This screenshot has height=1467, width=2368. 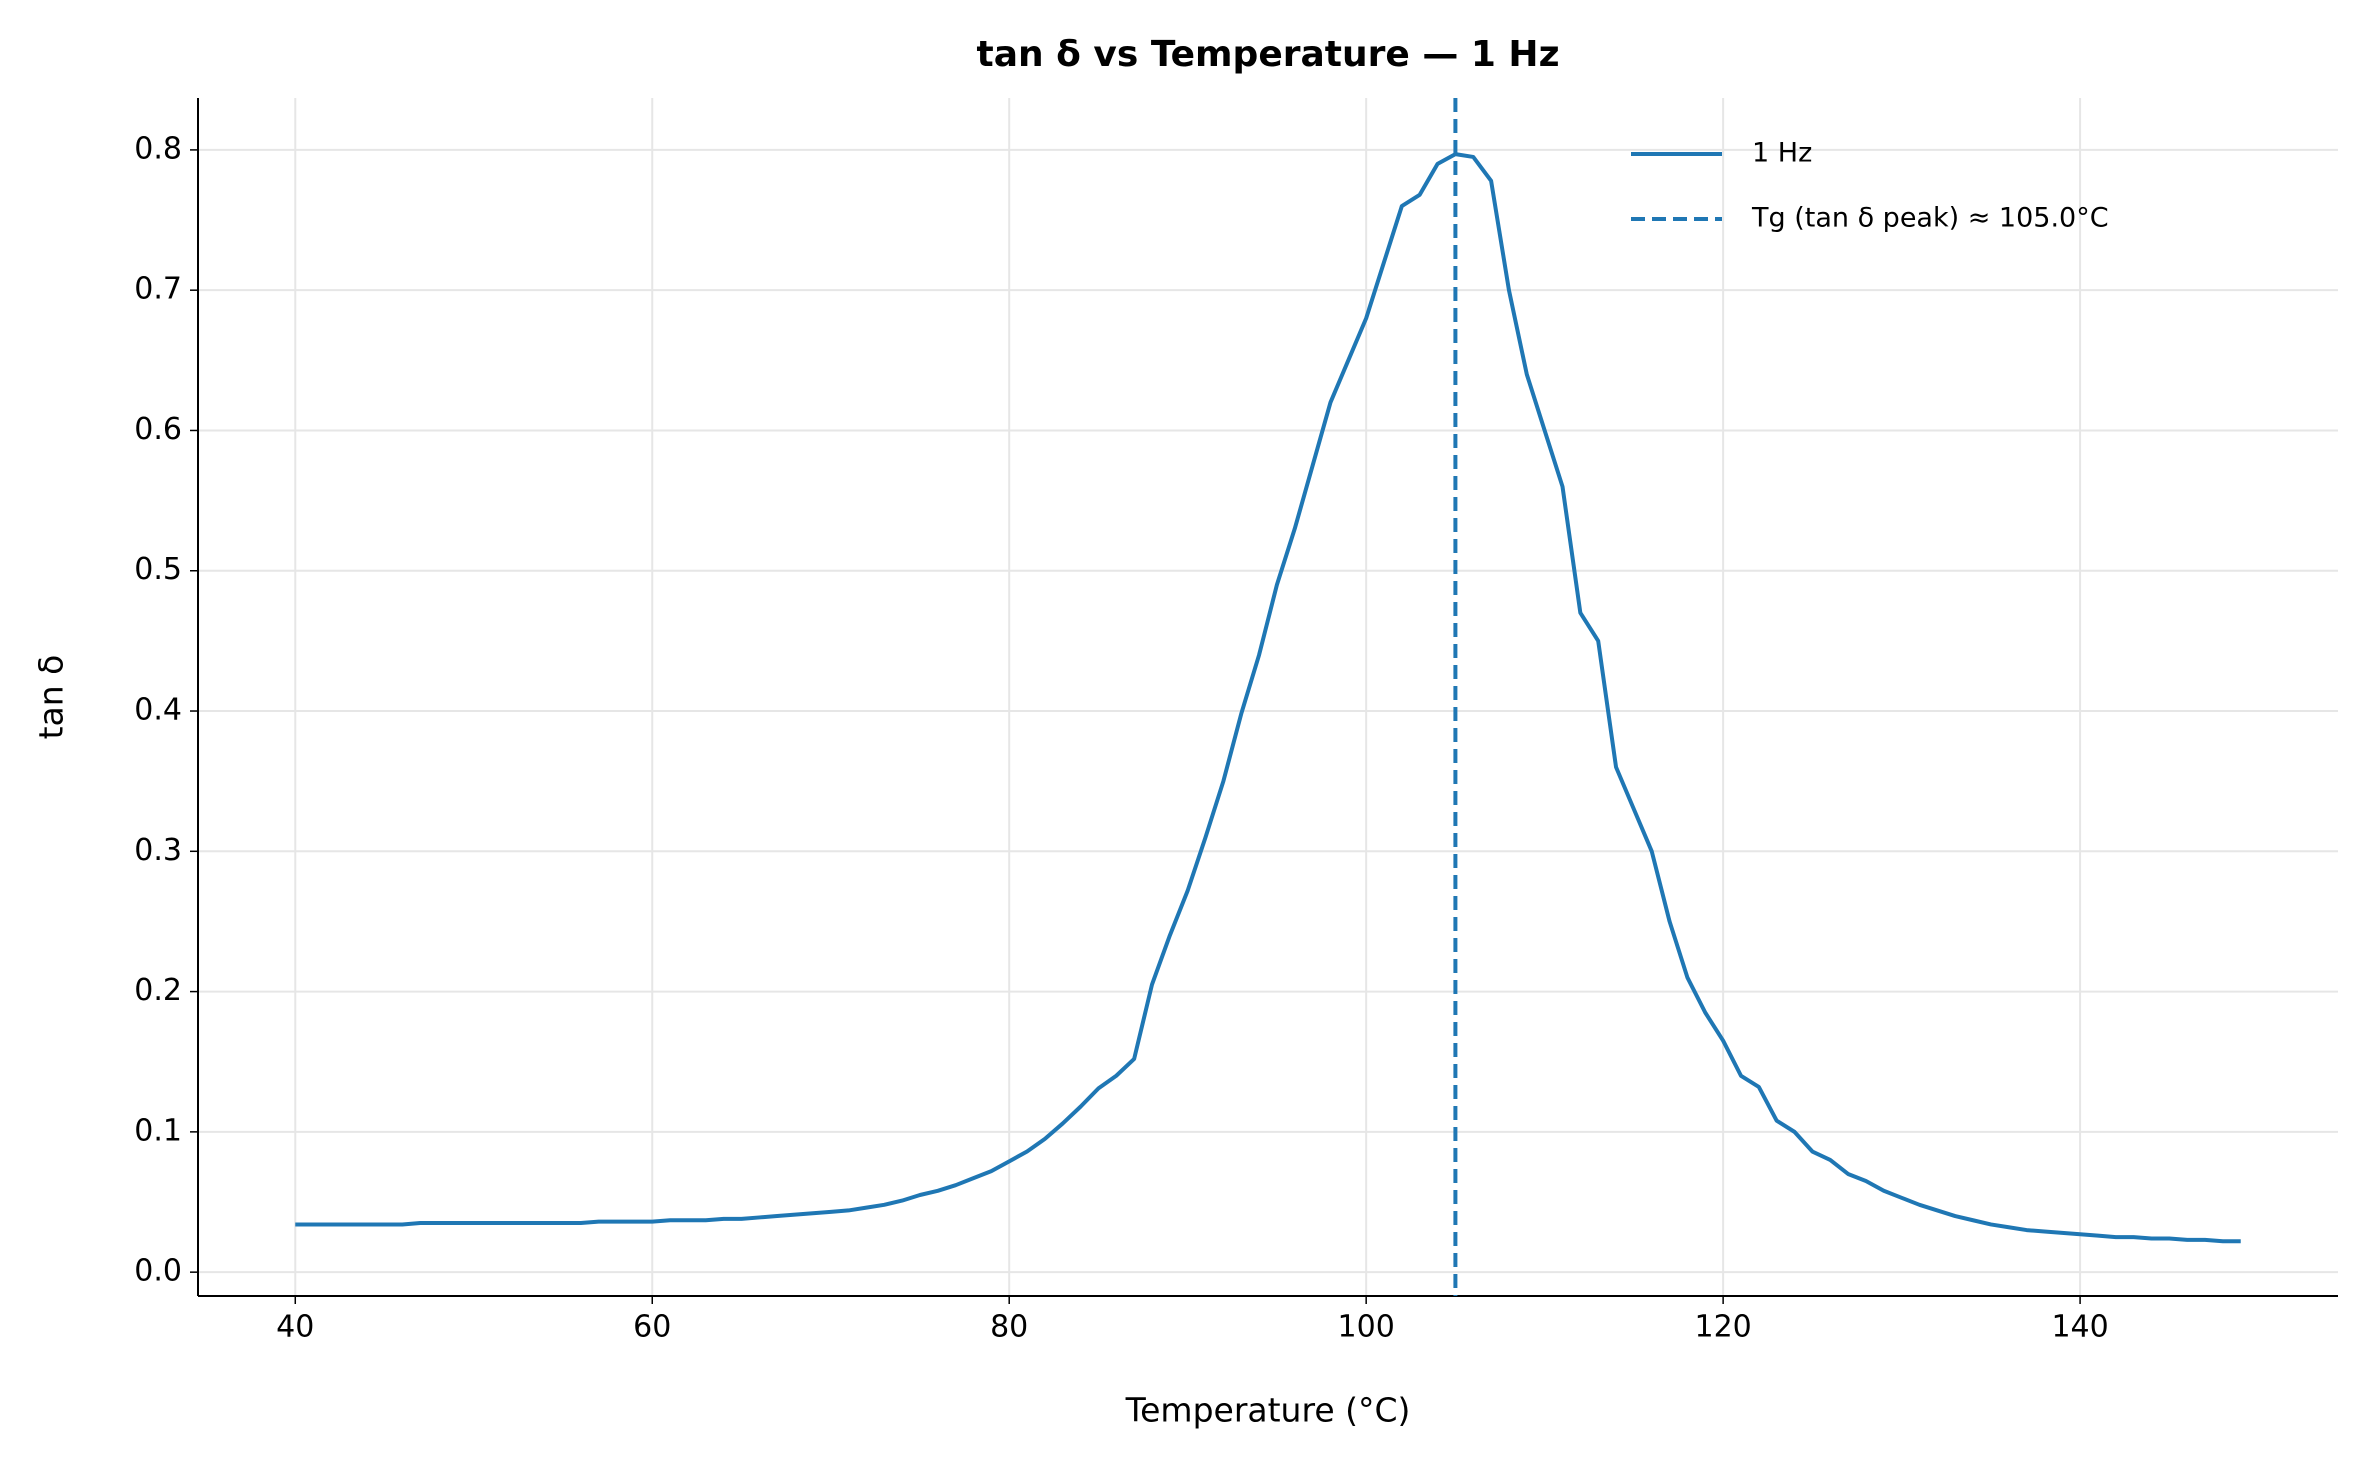 I want to click on x-tick-label: 80, so click(x=1009, y=1327).